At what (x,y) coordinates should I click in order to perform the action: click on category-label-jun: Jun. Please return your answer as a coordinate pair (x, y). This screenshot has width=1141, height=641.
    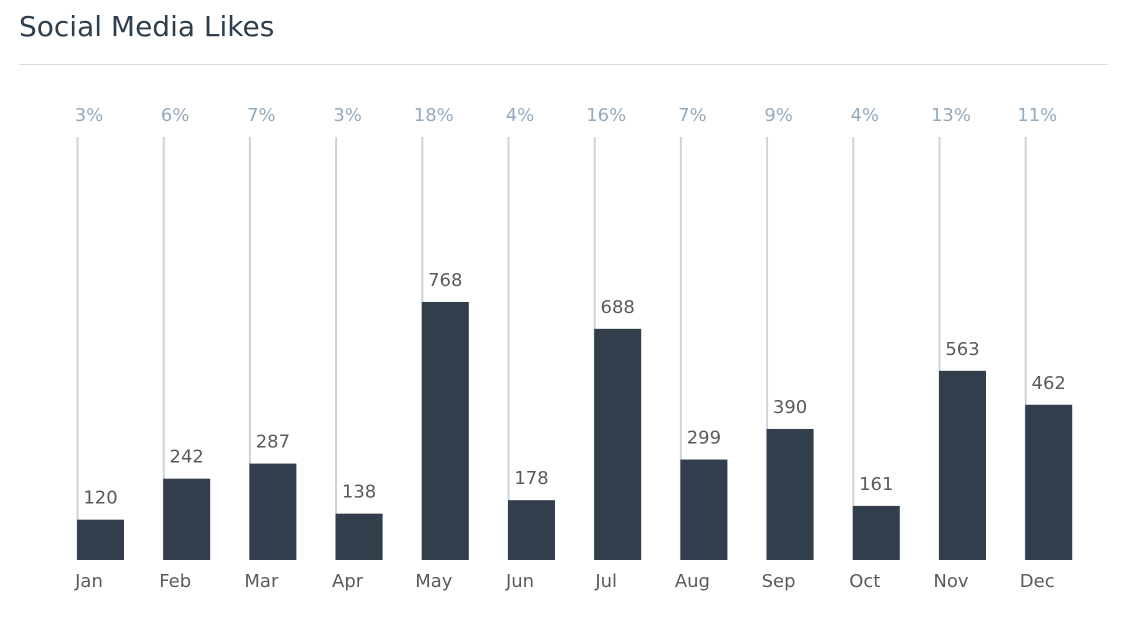
    Looking at the image, I should click on (519, 581).